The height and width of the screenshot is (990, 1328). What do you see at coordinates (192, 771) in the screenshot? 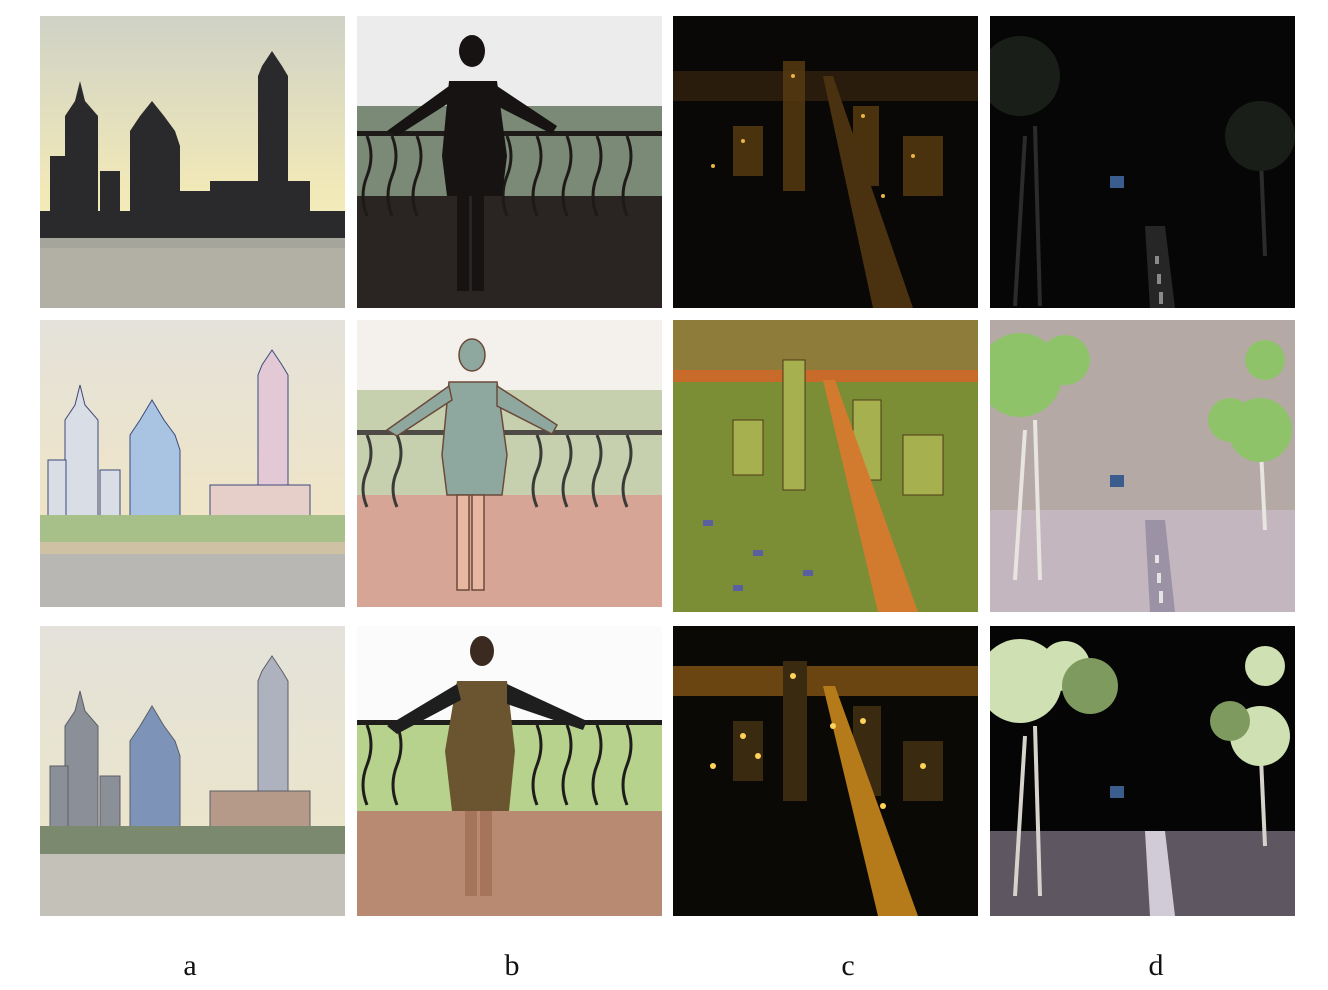
I see `panel-a-row3` at bounding box center [192, 771].